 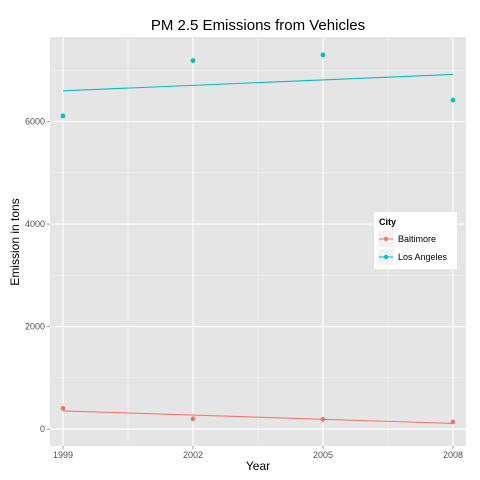 What do you see at coordinates (323, 455) in the screenshot?
I see `x-tick-label: 2005` at bounding box center [323, 455].